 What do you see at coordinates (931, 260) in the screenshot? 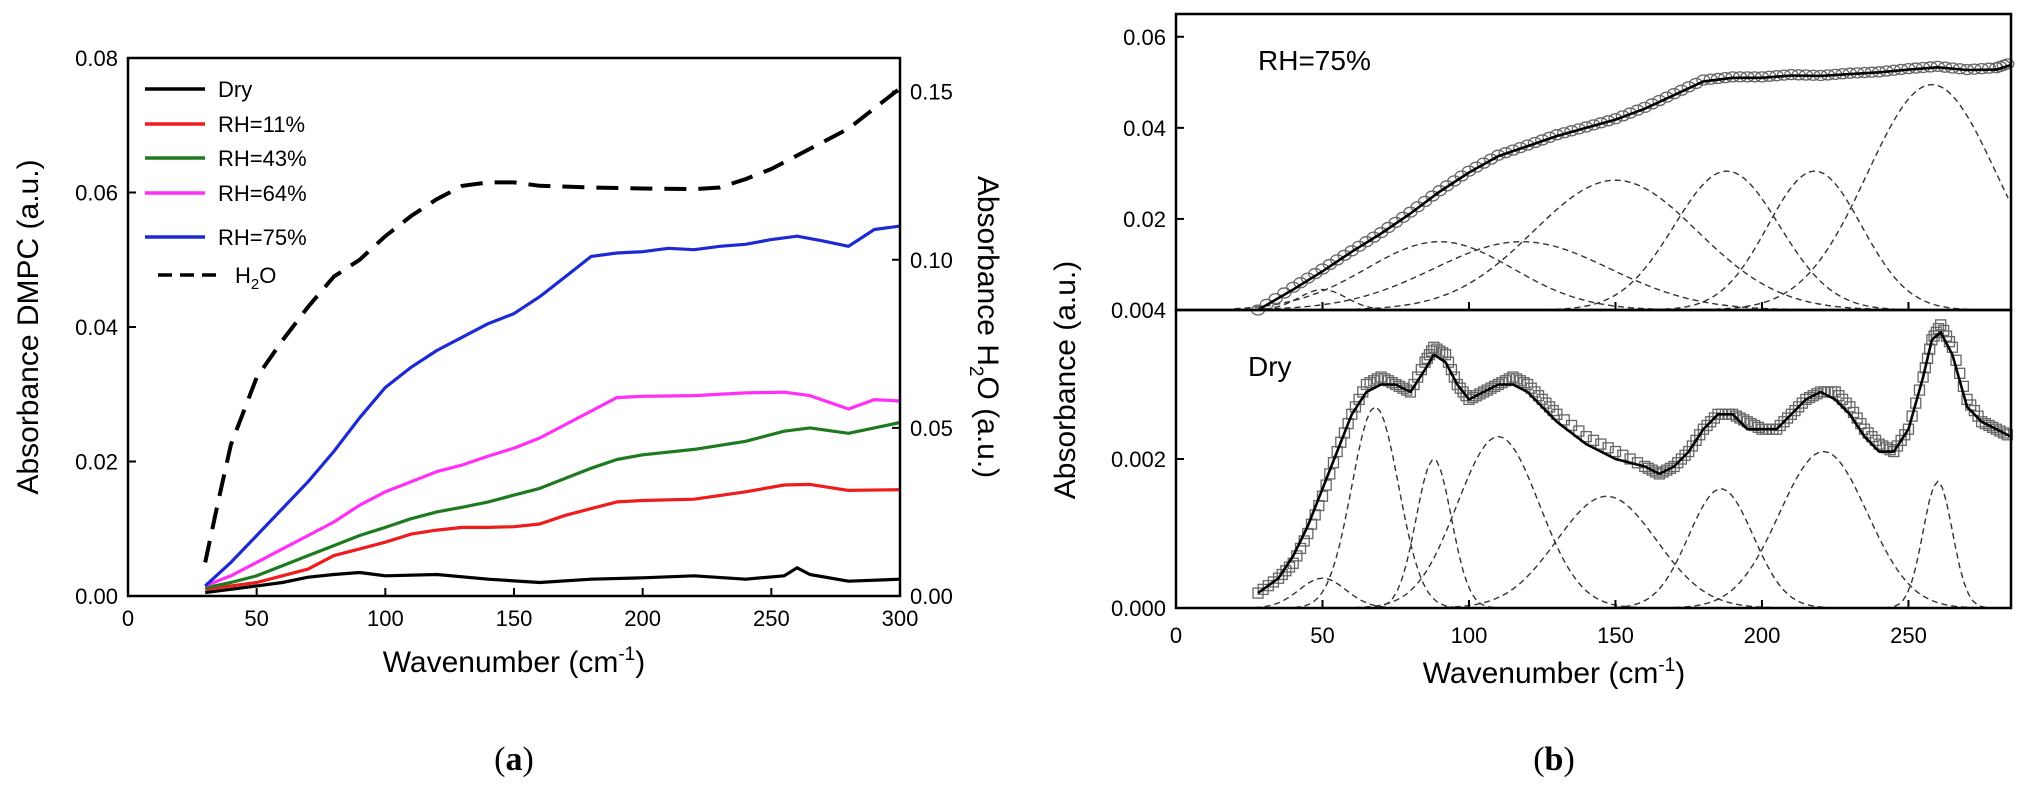
I see `y2-tick-label: 0.10` at bounding box center [931, 260].